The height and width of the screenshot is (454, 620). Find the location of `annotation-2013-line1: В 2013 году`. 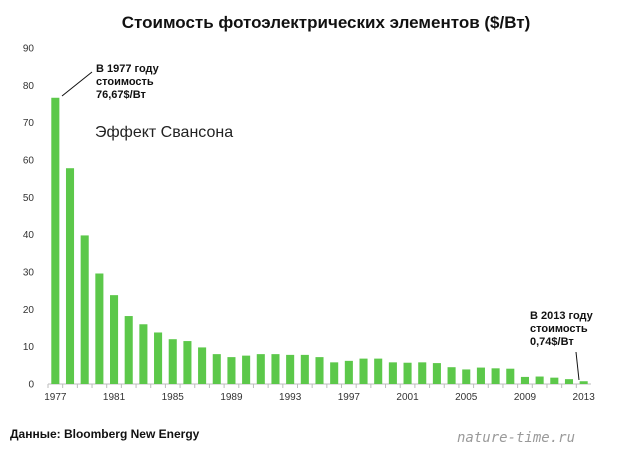

annotation-2013-line1: В 2013 году is located at coordinates (562, 316).